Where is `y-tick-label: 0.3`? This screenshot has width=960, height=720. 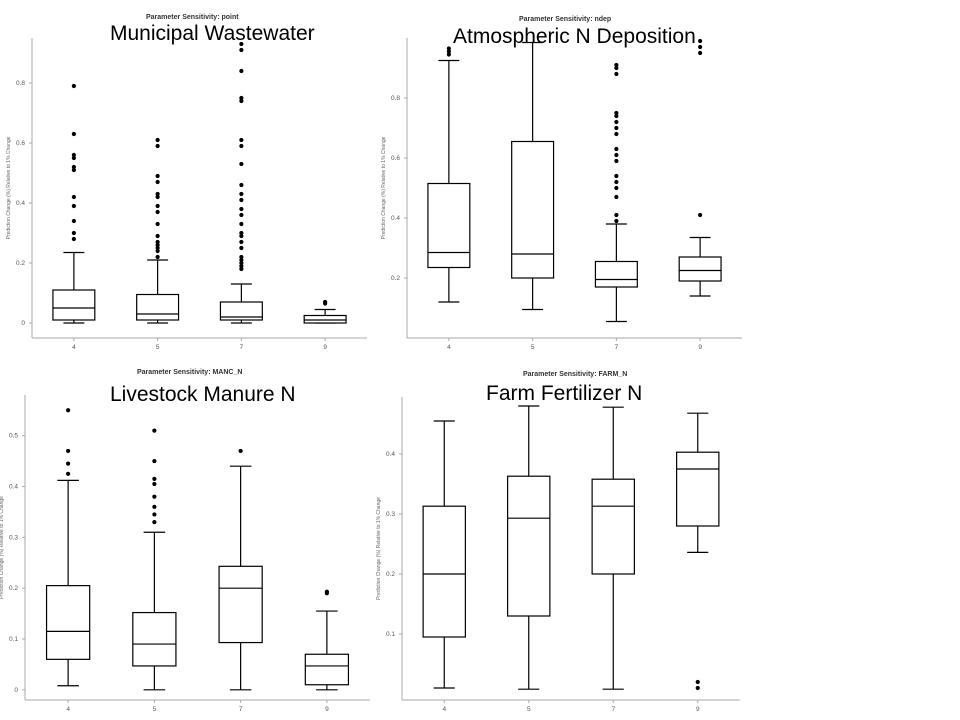 y-tick-label: 0.3 is located at coordinates (13, 537).